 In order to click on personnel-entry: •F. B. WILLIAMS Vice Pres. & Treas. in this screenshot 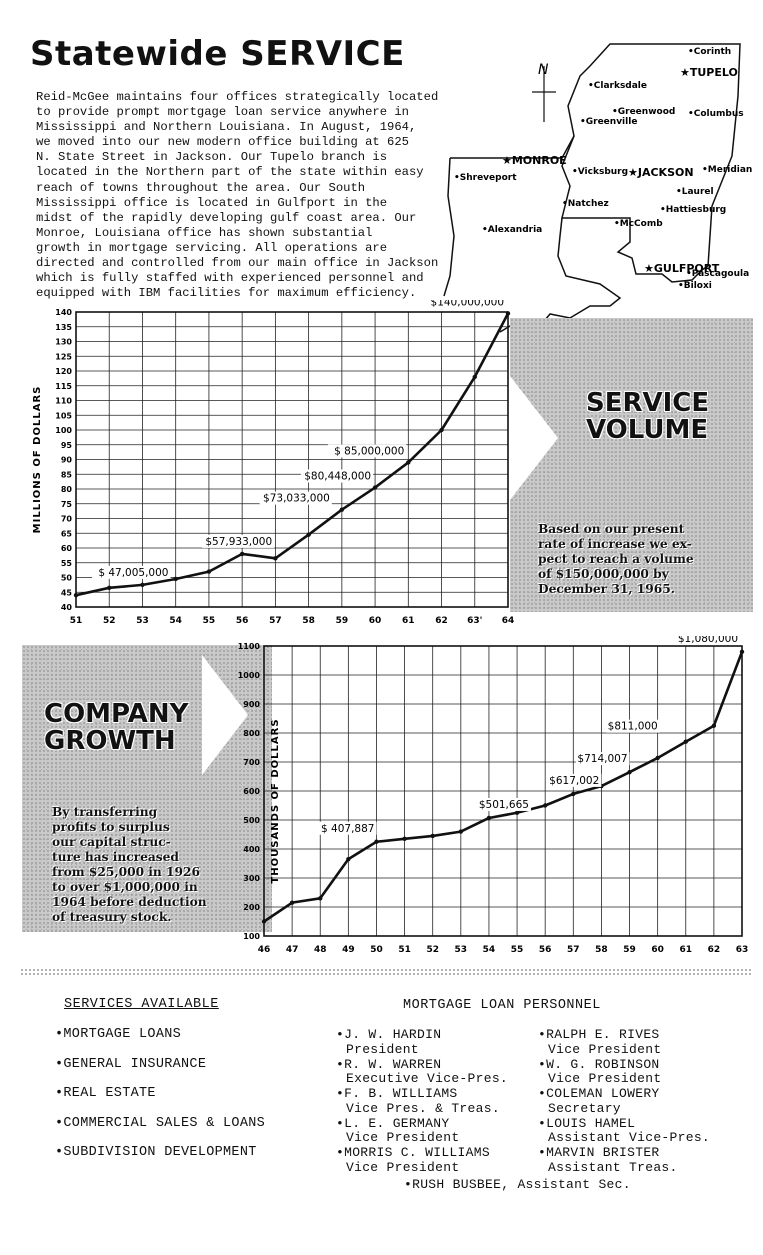, I will do `click(418, 1101)`.